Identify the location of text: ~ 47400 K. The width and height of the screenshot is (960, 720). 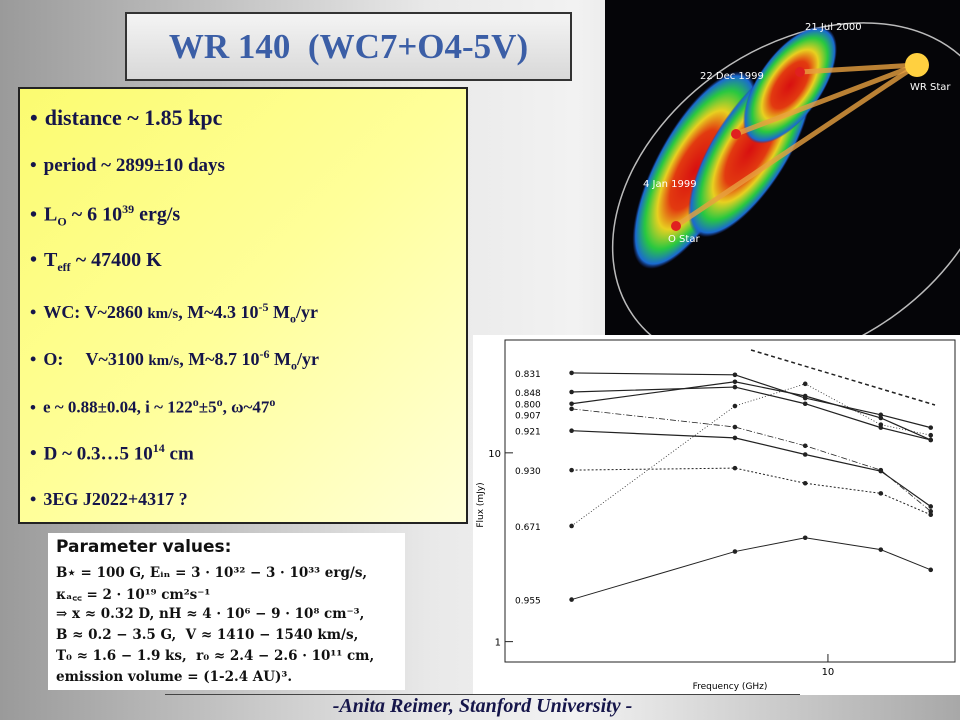
(116, 260).